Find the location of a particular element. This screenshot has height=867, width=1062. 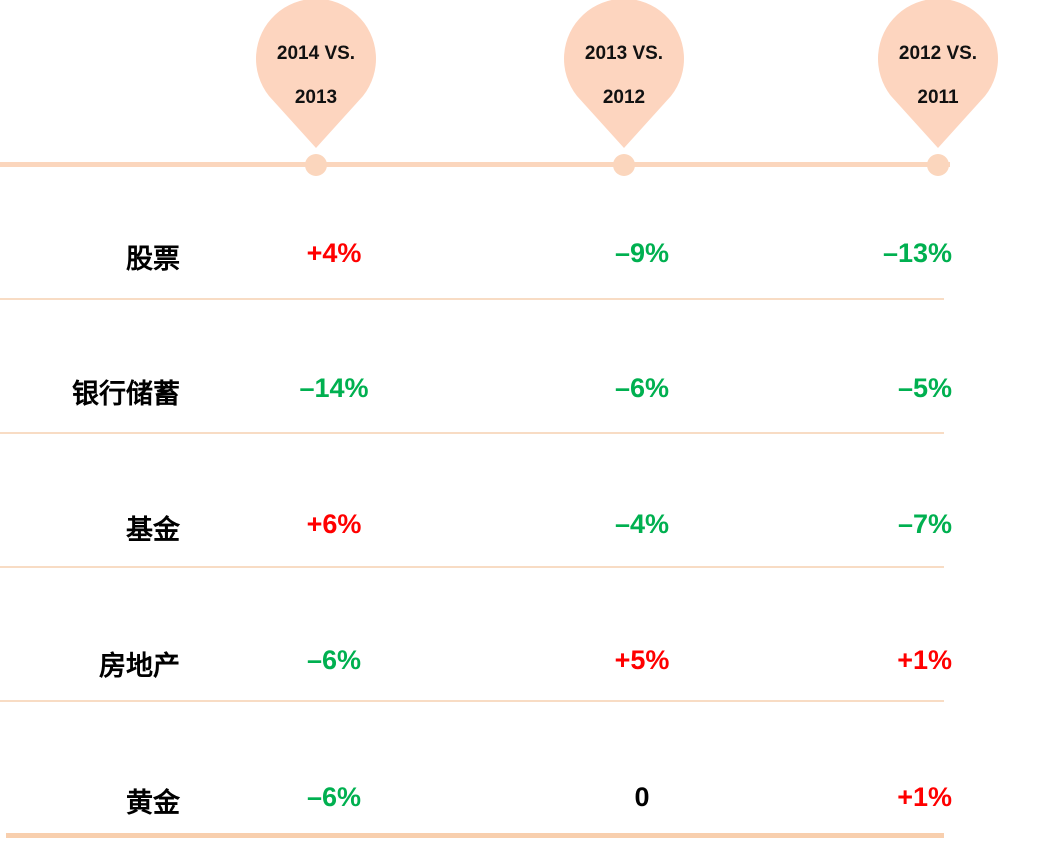

column-header-pin: 2013 VS. 2012 is located at coordinates (624, 75).